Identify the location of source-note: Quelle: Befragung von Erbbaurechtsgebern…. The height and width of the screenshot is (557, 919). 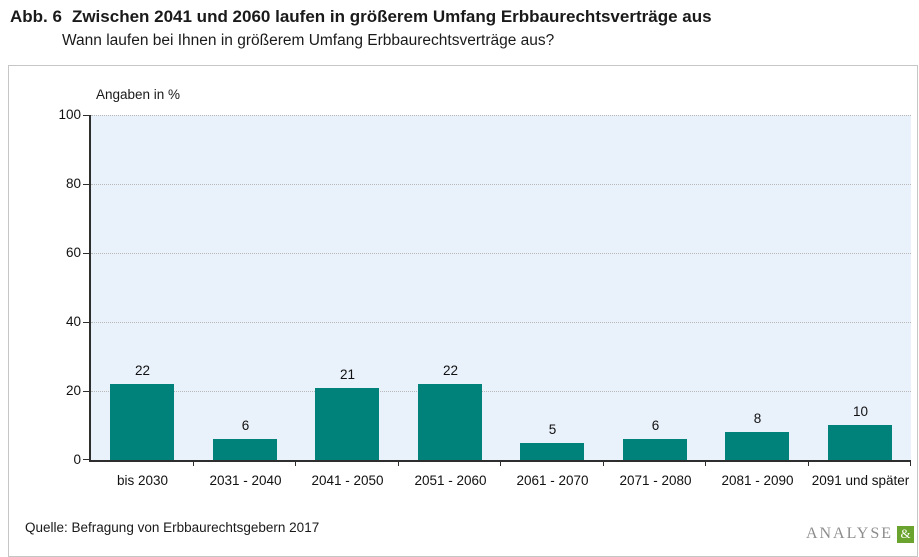
(172, 527).